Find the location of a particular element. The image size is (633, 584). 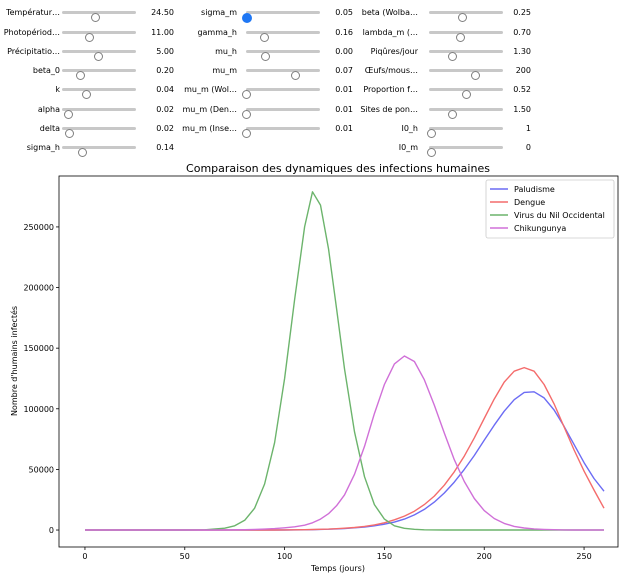

x-tick-label: 200 is located at coordinates (484, 556).